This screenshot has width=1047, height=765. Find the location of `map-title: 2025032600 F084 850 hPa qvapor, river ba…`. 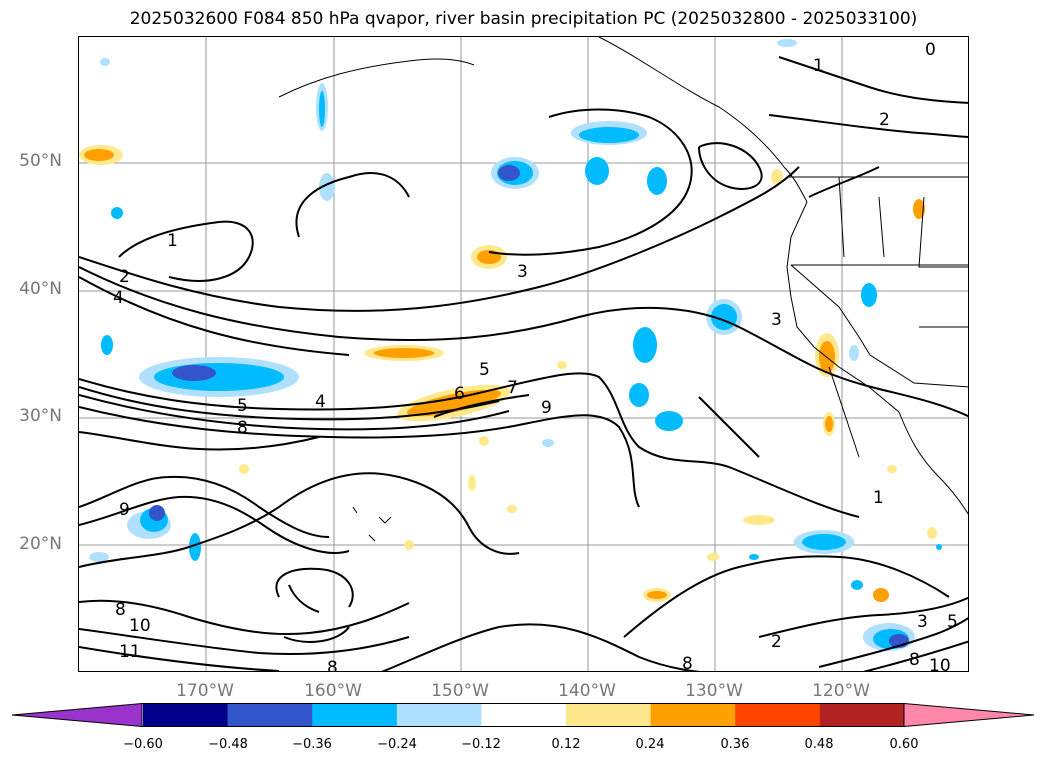

map-title: 2025032600 F084 850 hPa qvapor, river ba… is located at coordinates (523, 19).